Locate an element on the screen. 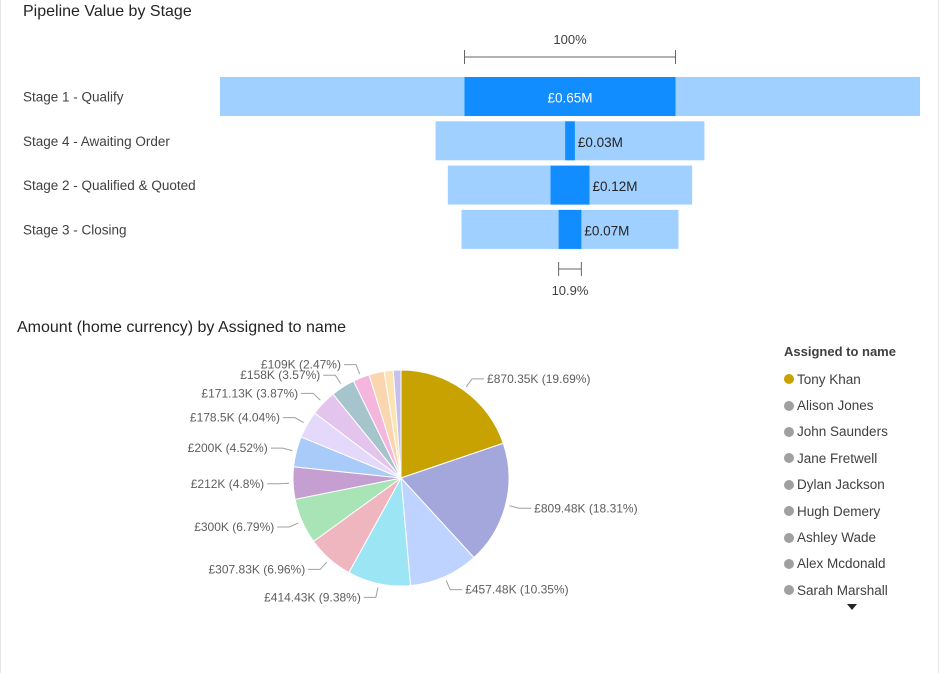 This screenshot has height=673, width=940. pie-data-label: £307.83K (6.96%) is located at coordinates (256, 569).